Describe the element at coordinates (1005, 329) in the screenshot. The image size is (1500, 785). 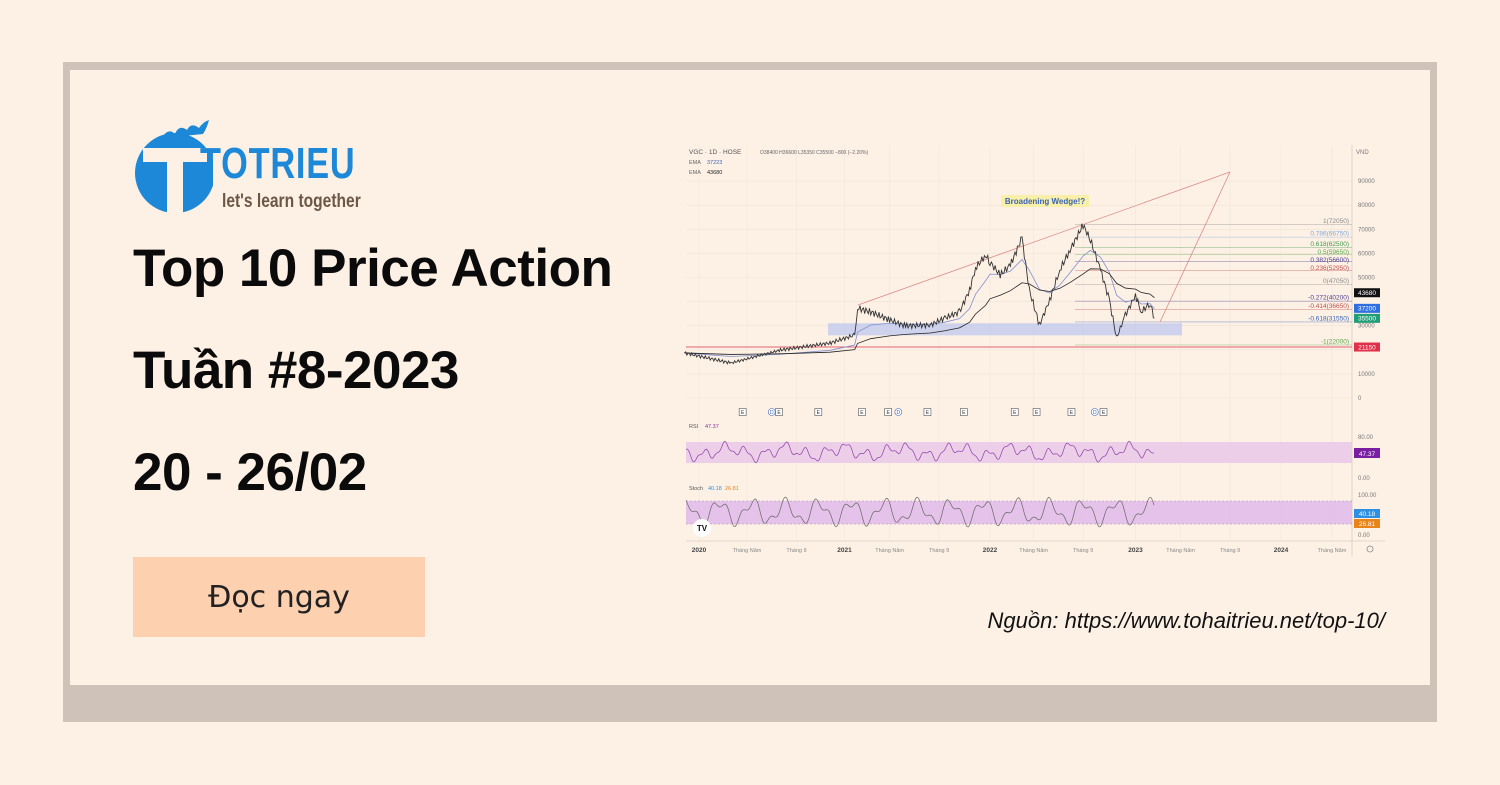
I see `support-zone` at that location.